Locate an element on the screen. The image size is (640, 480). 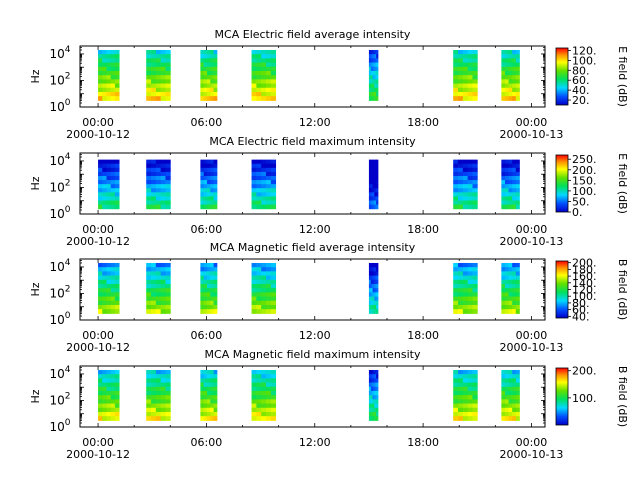
colorbar-tick-label: 180. is located at coordinates (584, 269).